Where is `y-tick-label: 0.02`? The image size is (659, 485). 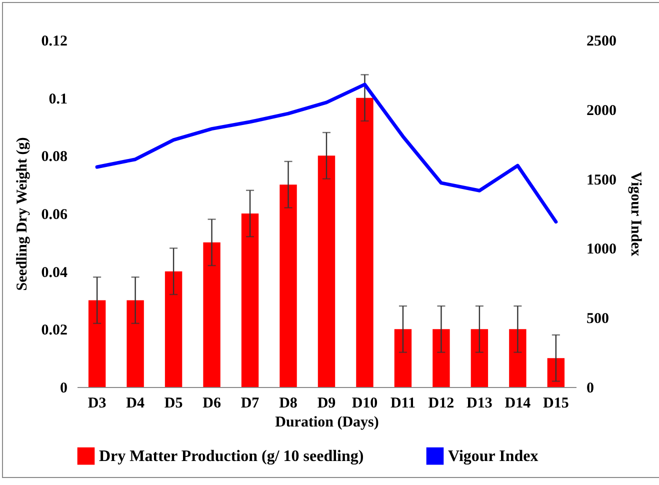 y-tick-label: 0.02 is located at coordinates (54, 330).